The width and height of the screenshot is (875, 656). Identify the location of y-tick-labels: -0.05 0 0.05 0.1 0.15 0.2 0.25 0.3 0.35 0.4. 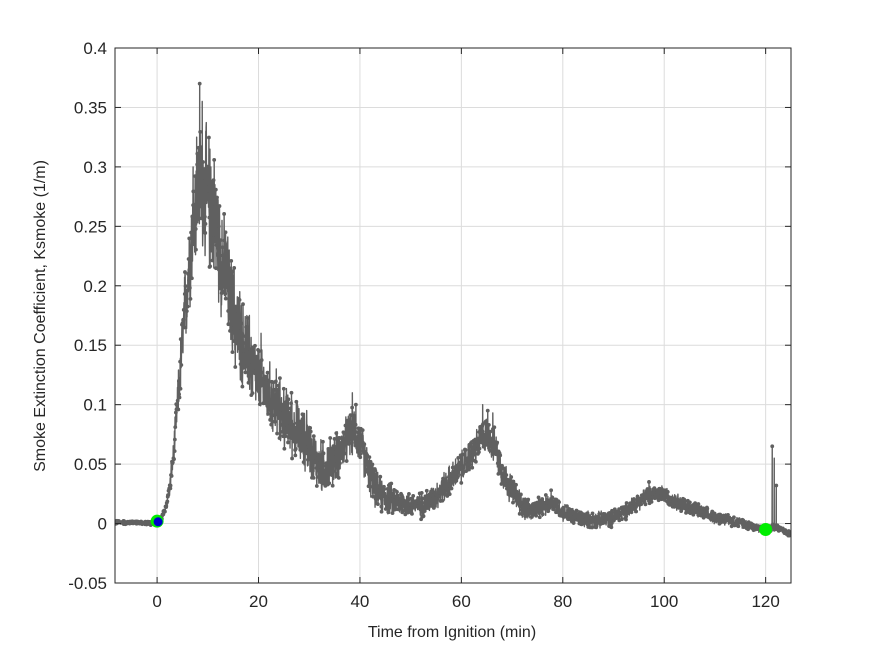
(87, 316).